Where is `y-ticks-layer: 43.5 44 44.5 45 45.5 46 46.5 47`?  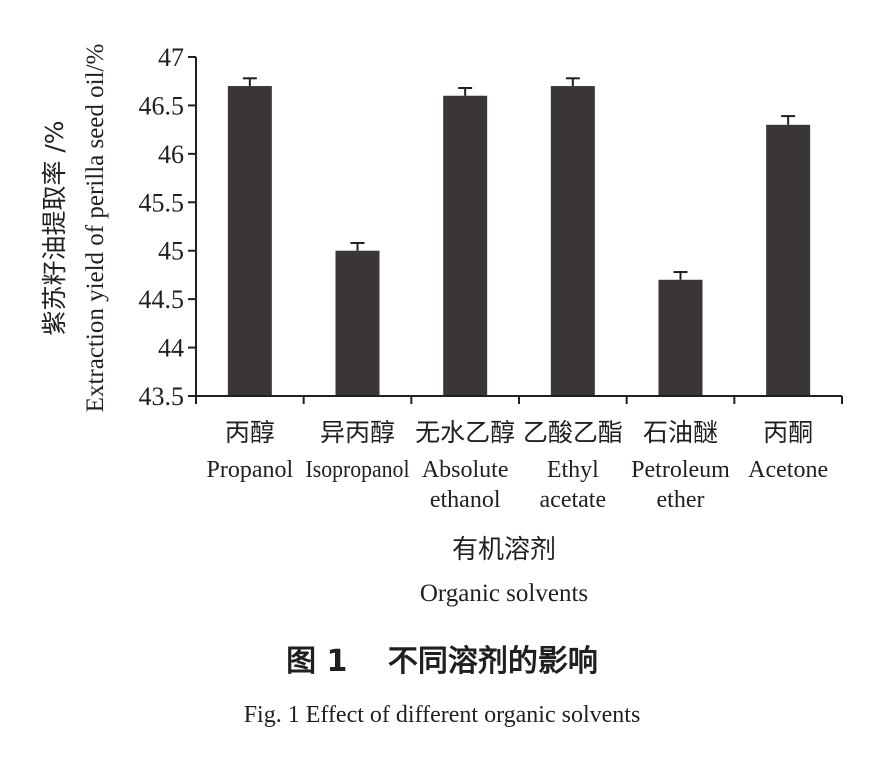
y-ticks-layer: 43.5 44 44.5 45 45.5 46 46.5 47 is located at coordinates (167, 227).